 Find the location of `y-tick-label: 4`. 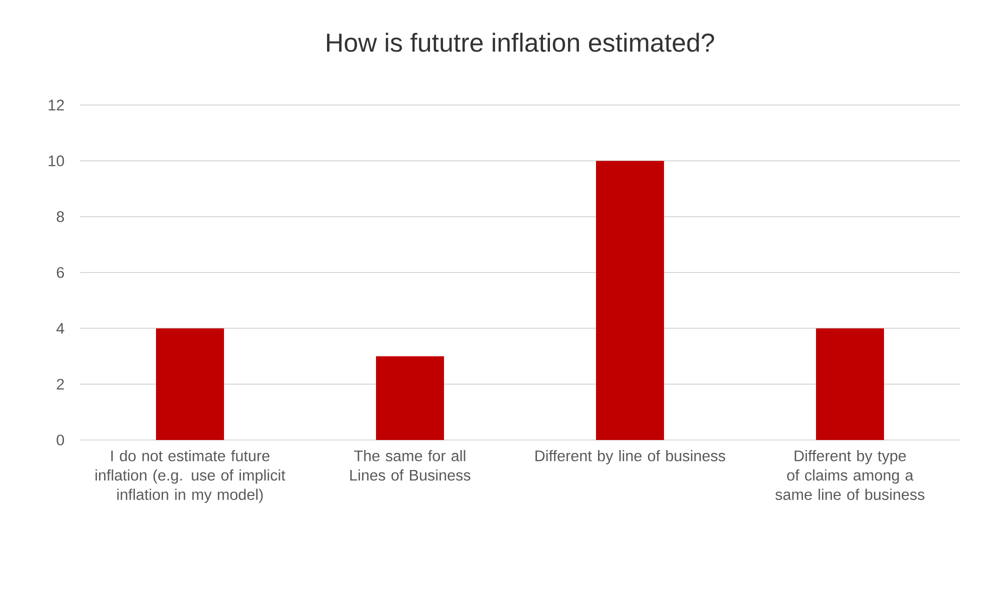

y-tick-label: 4 is located at coordinates (60, 328).